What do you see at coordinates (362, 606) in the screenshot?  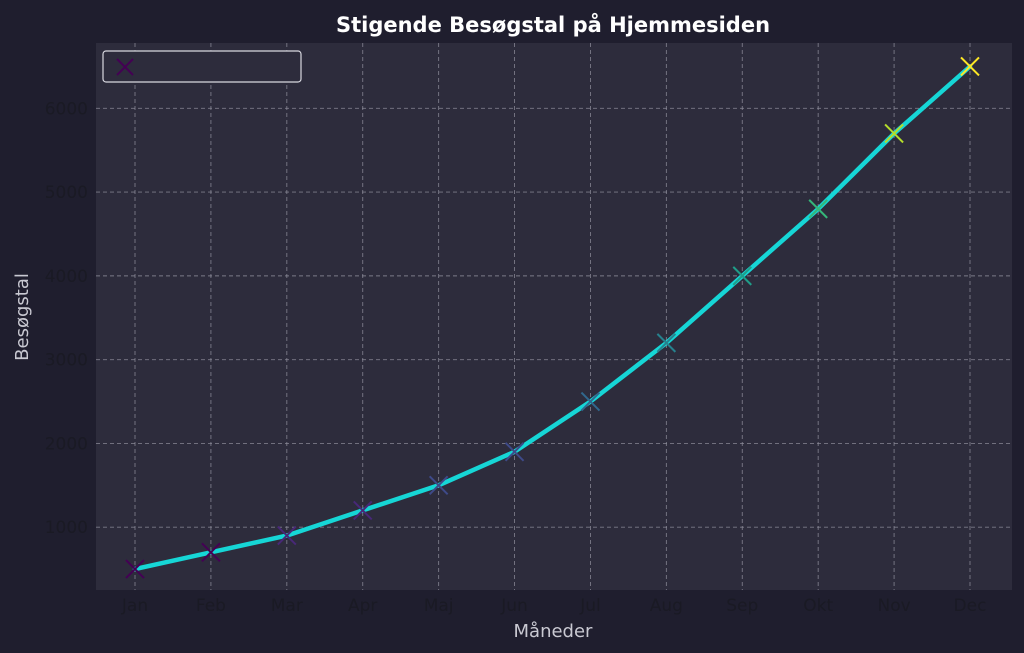 I see `x-tick-label: Apr` at bounding box center [362, 606].